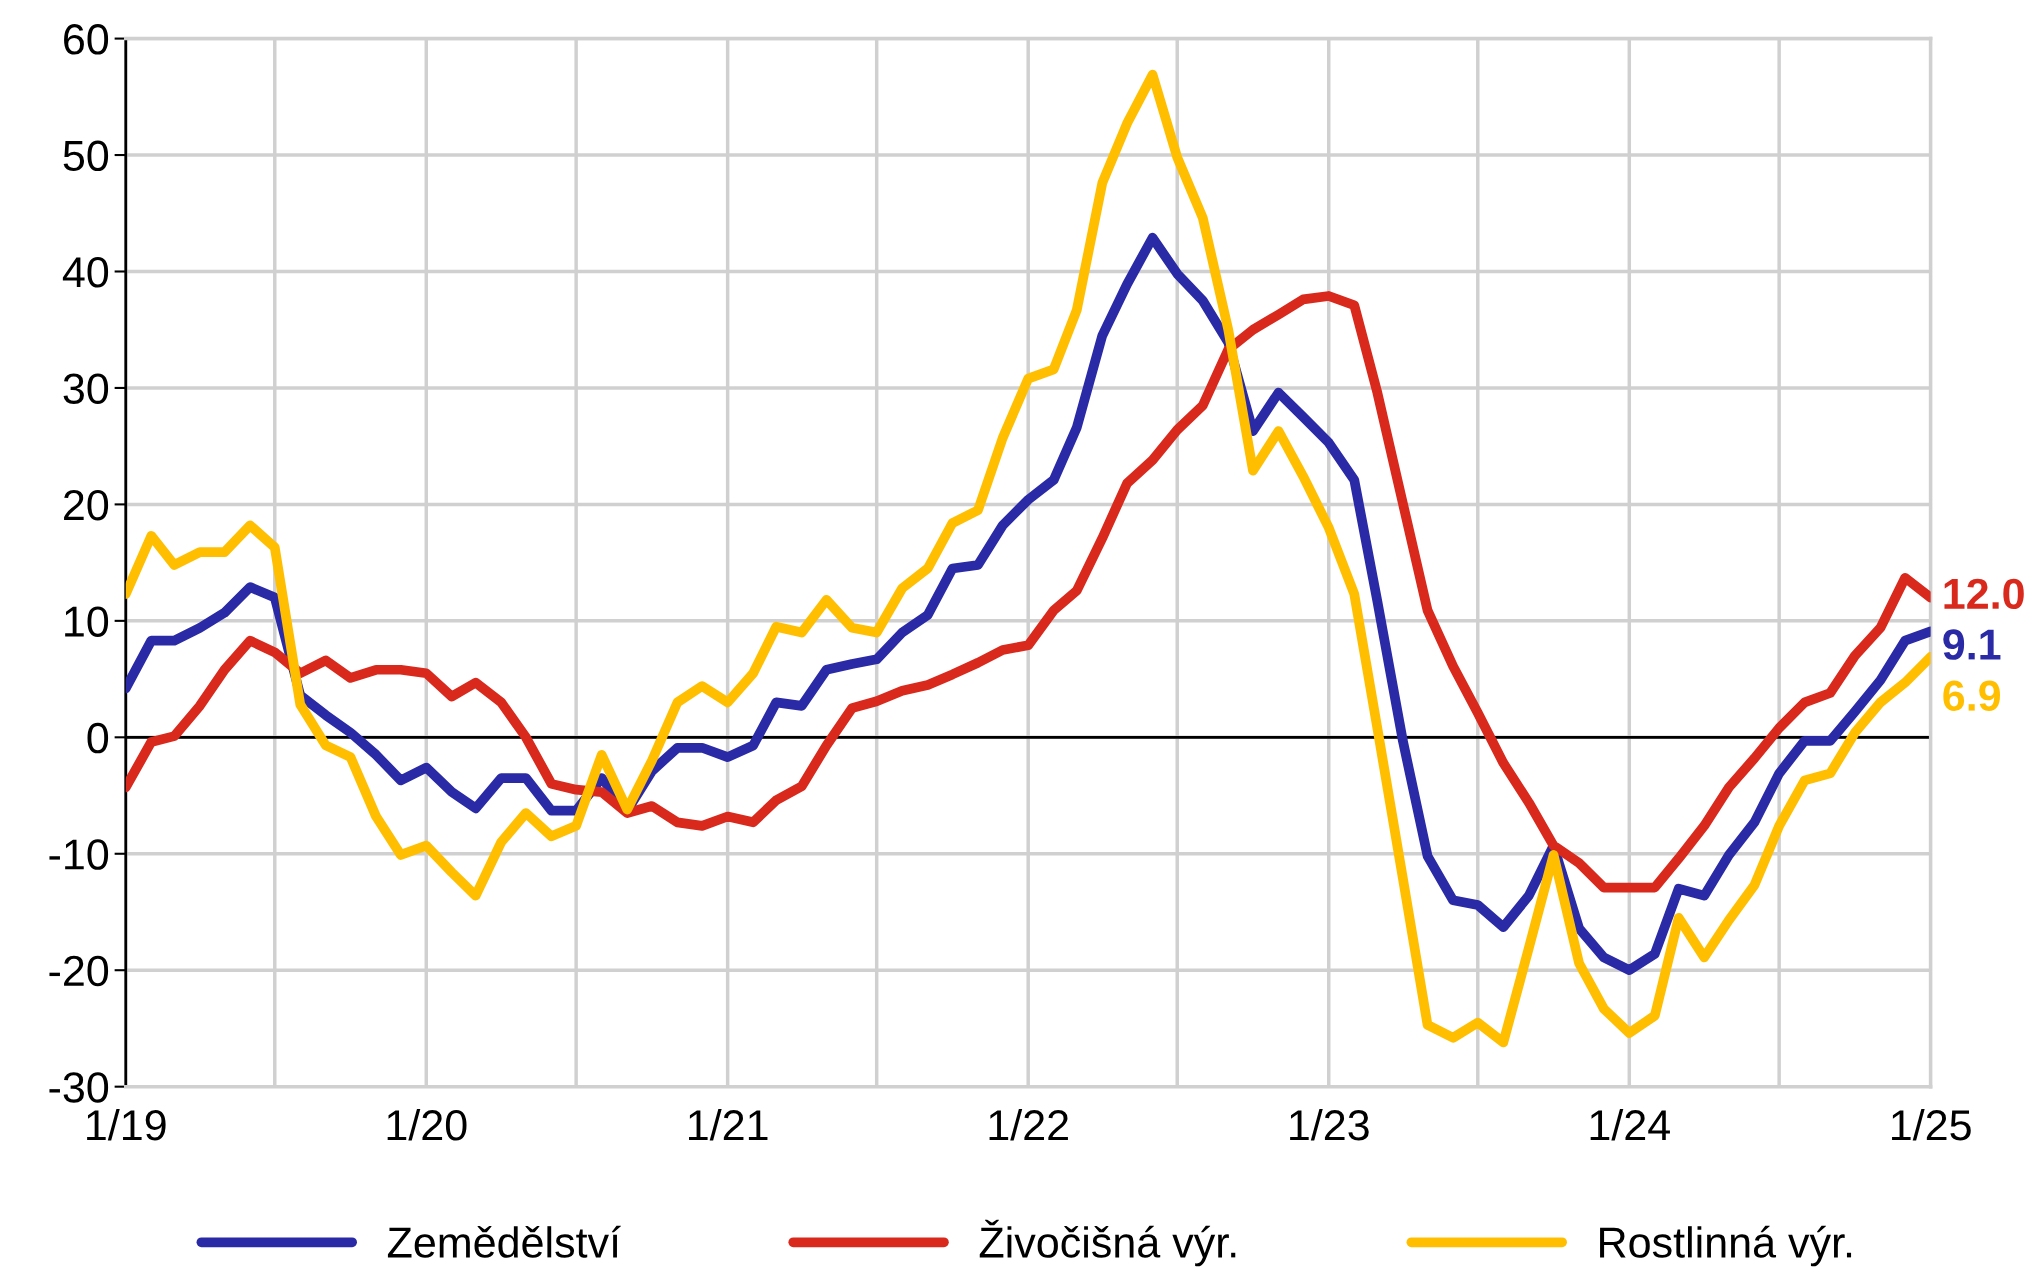 This screenshot has width=2028, height=1286. What do you see at coordinates (126, 1124) in the screenshot?
I see `x-tick-label: 1/19` at bounding box center [126, 1124].